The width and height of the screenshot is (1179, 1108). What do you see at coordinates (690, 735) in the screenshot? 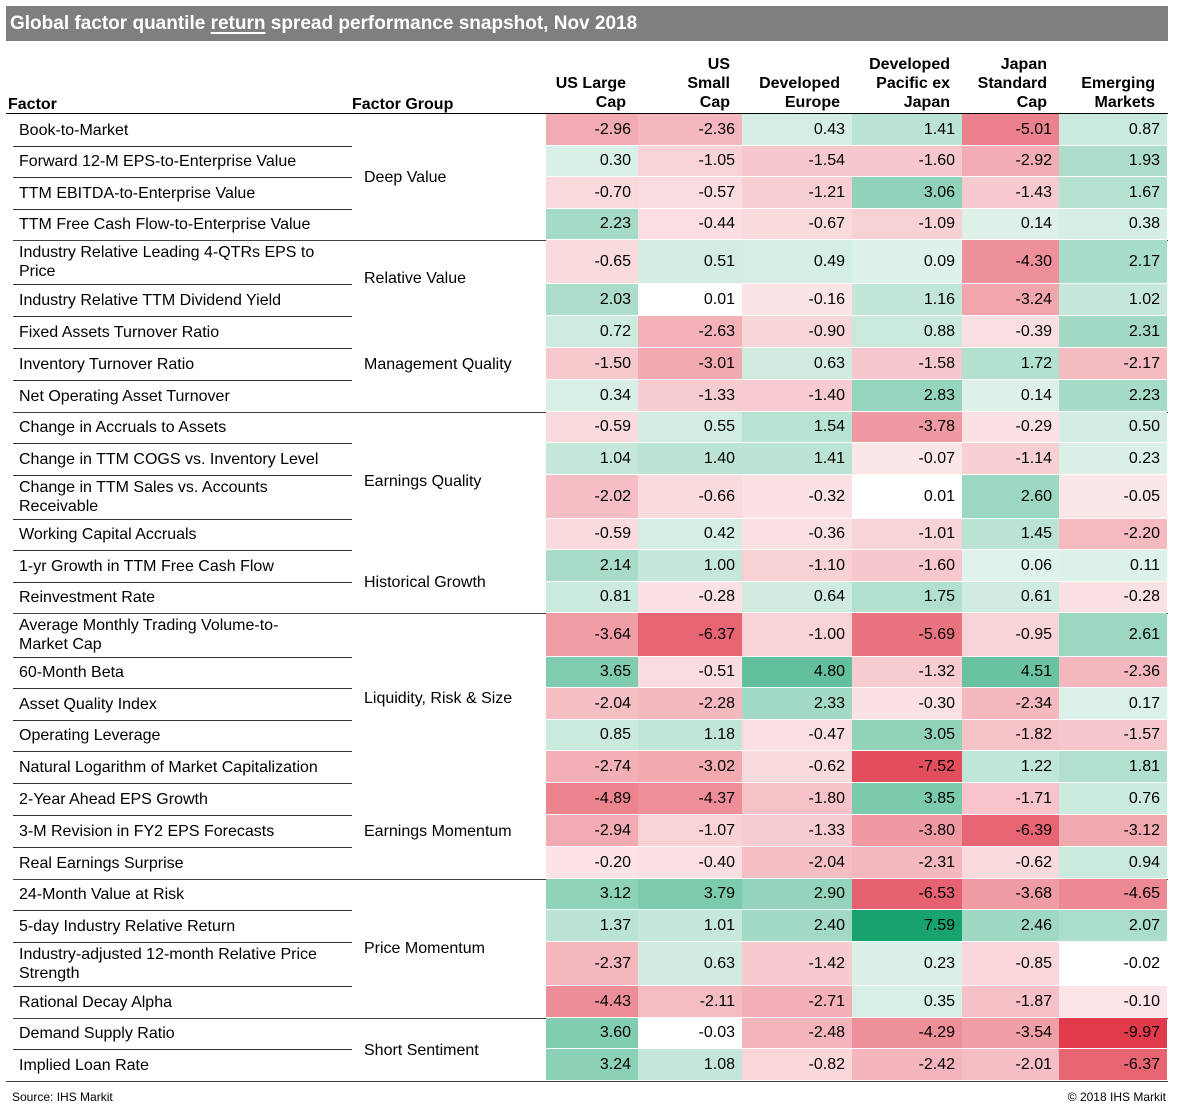
I see `heatmap-cell: 1.18` at bounding box center [690, 735].